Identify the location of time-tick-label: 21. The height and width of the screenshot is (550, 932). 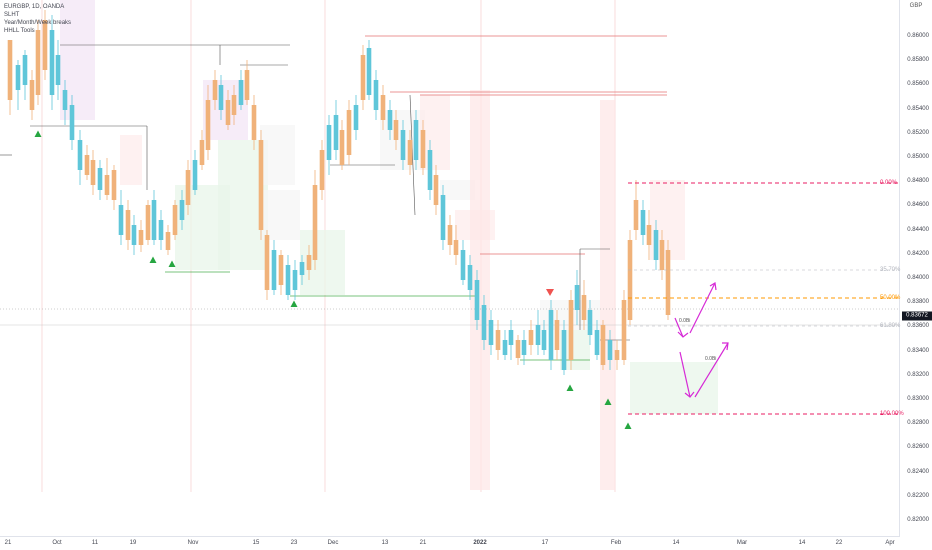
(423, 543).